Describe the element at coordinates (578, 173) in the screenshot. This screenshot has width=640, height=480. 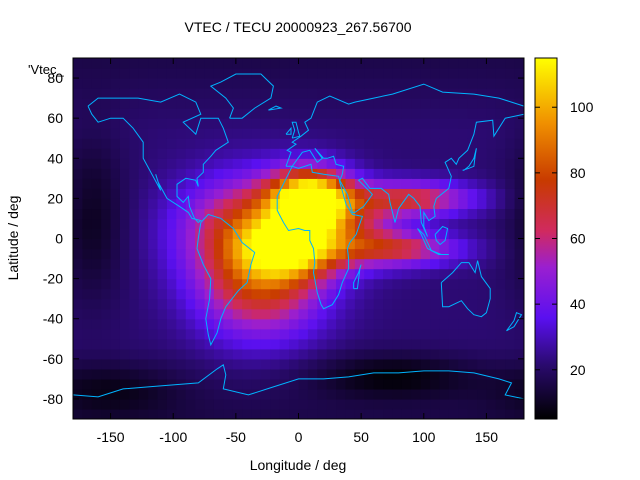
I see `colorbar-tick-label: 80` at that location.